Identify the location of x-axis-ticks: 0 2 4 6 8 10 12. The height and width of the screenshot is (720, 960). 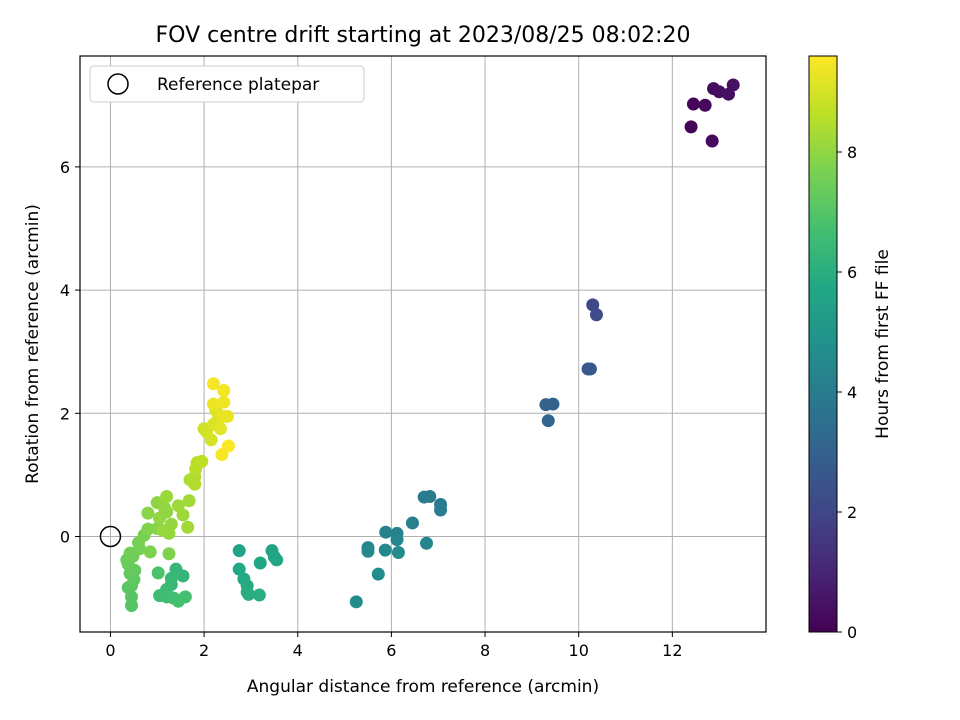
(394, 646).